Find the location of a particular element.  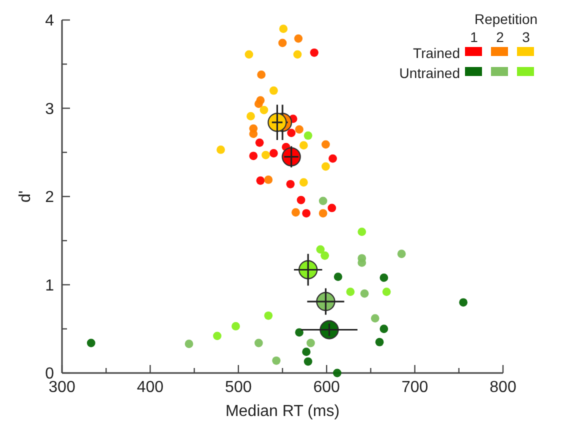

y-tick-label: 4 is located at coordinates (49, 21).